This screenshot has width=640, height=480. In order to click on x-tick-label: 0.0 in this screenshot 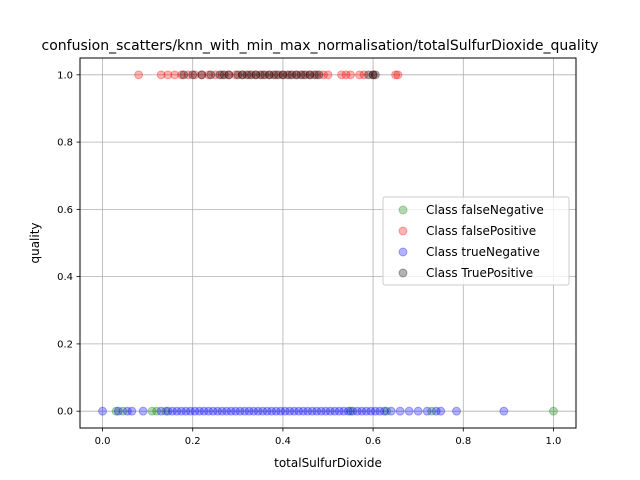, I will do `click(103, 441)`.